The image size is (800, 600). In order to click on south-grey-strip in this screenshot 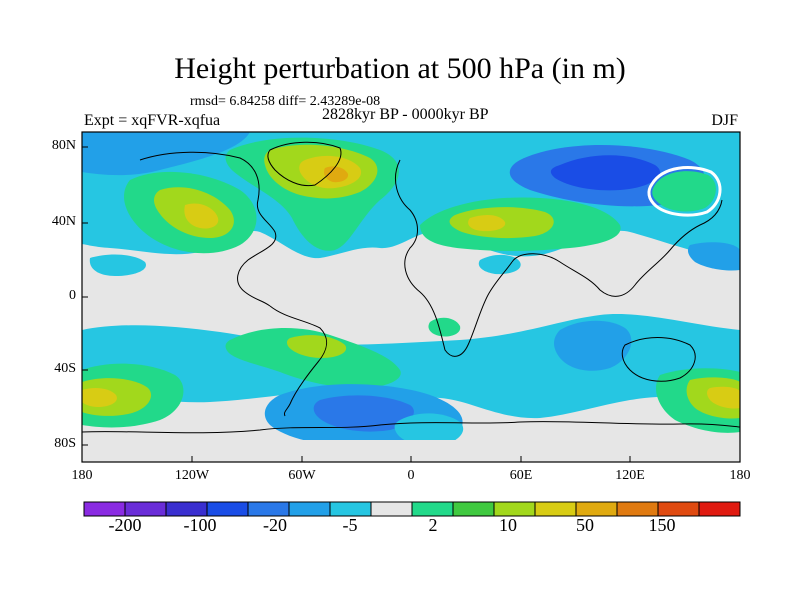, I will do `click(411, 451)`.